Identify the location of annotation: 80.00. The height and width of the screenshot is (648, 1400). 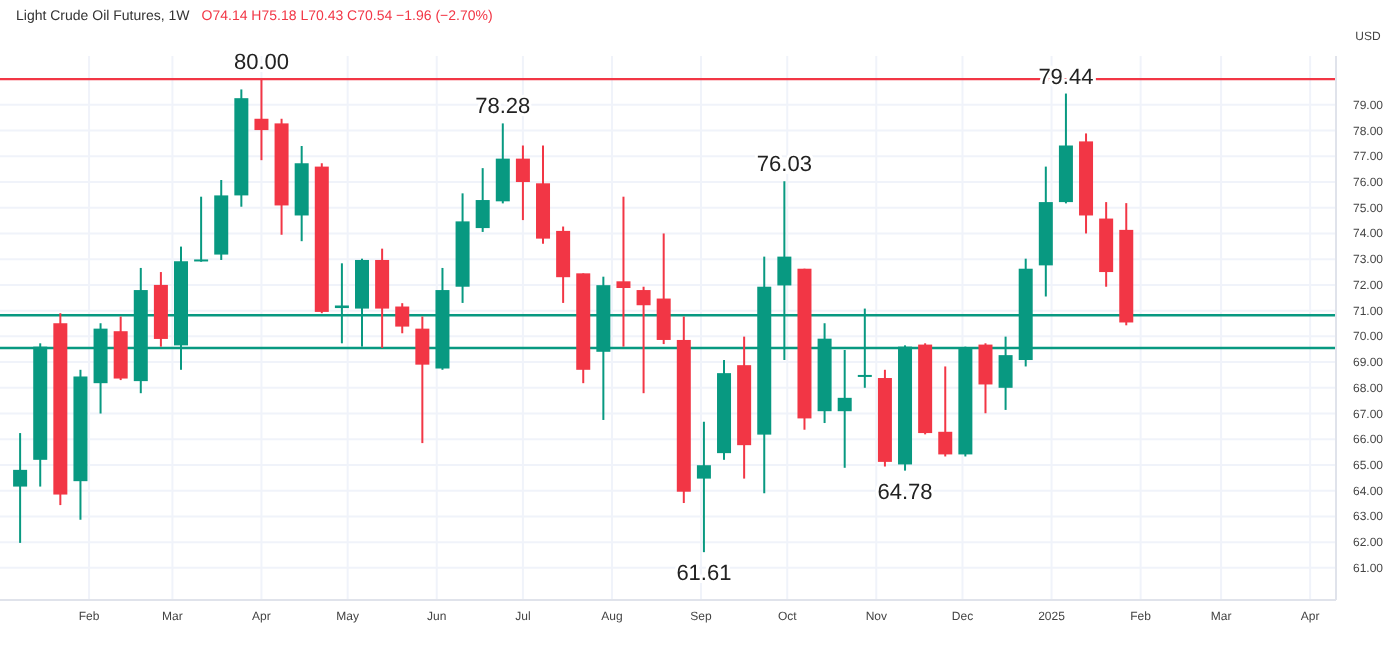
(261, 63).